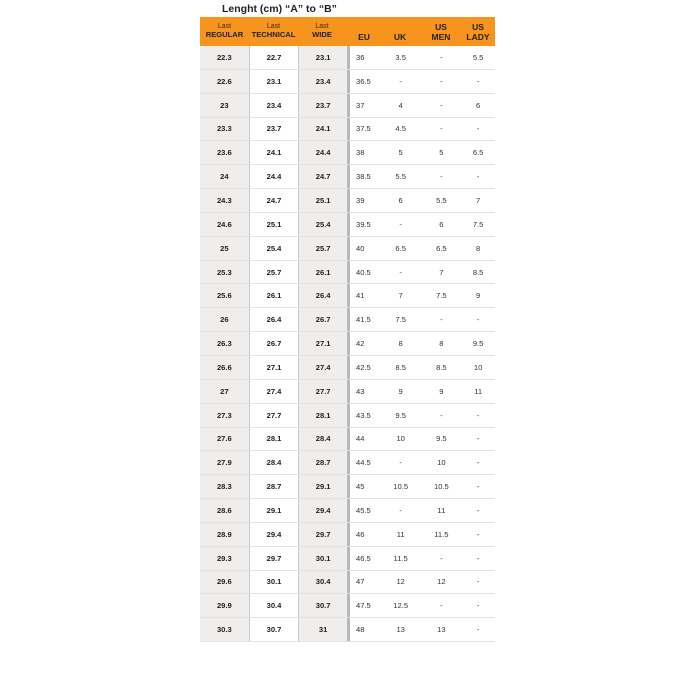 The height and width of the screenshot is (700, 700). I want to click on table-row: 25.6 26.1 26.4 41 7 7.5 9, so click(347, 296).